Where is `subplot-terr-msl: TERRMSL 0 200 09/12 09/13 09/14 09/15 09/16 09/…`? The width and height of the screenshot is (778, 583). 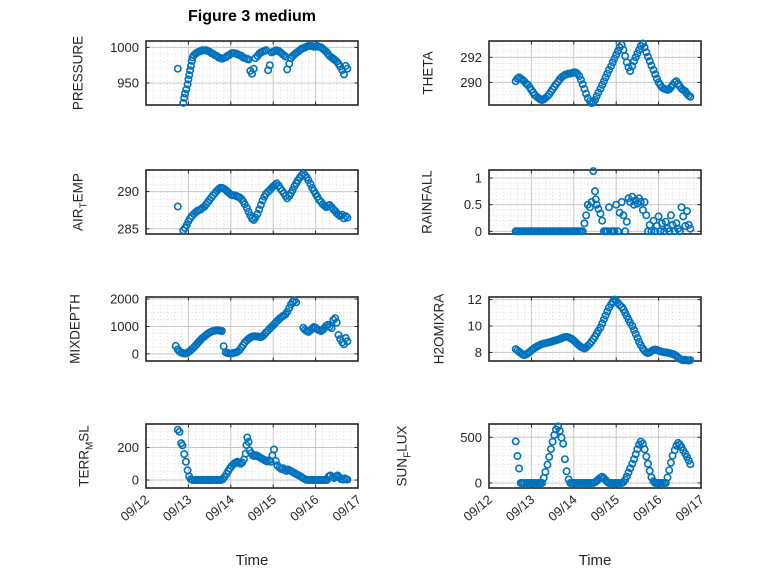
subplot-terr-msl: TERRMSL 0 200 09/12 09/13 09/14 09/15 09/16 09/… is located at coordinates (220, 473).